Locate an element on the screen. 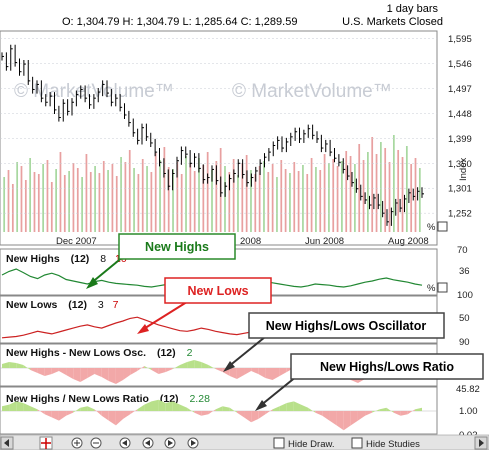  scroll-back-button is located at coordinates (148, 443).